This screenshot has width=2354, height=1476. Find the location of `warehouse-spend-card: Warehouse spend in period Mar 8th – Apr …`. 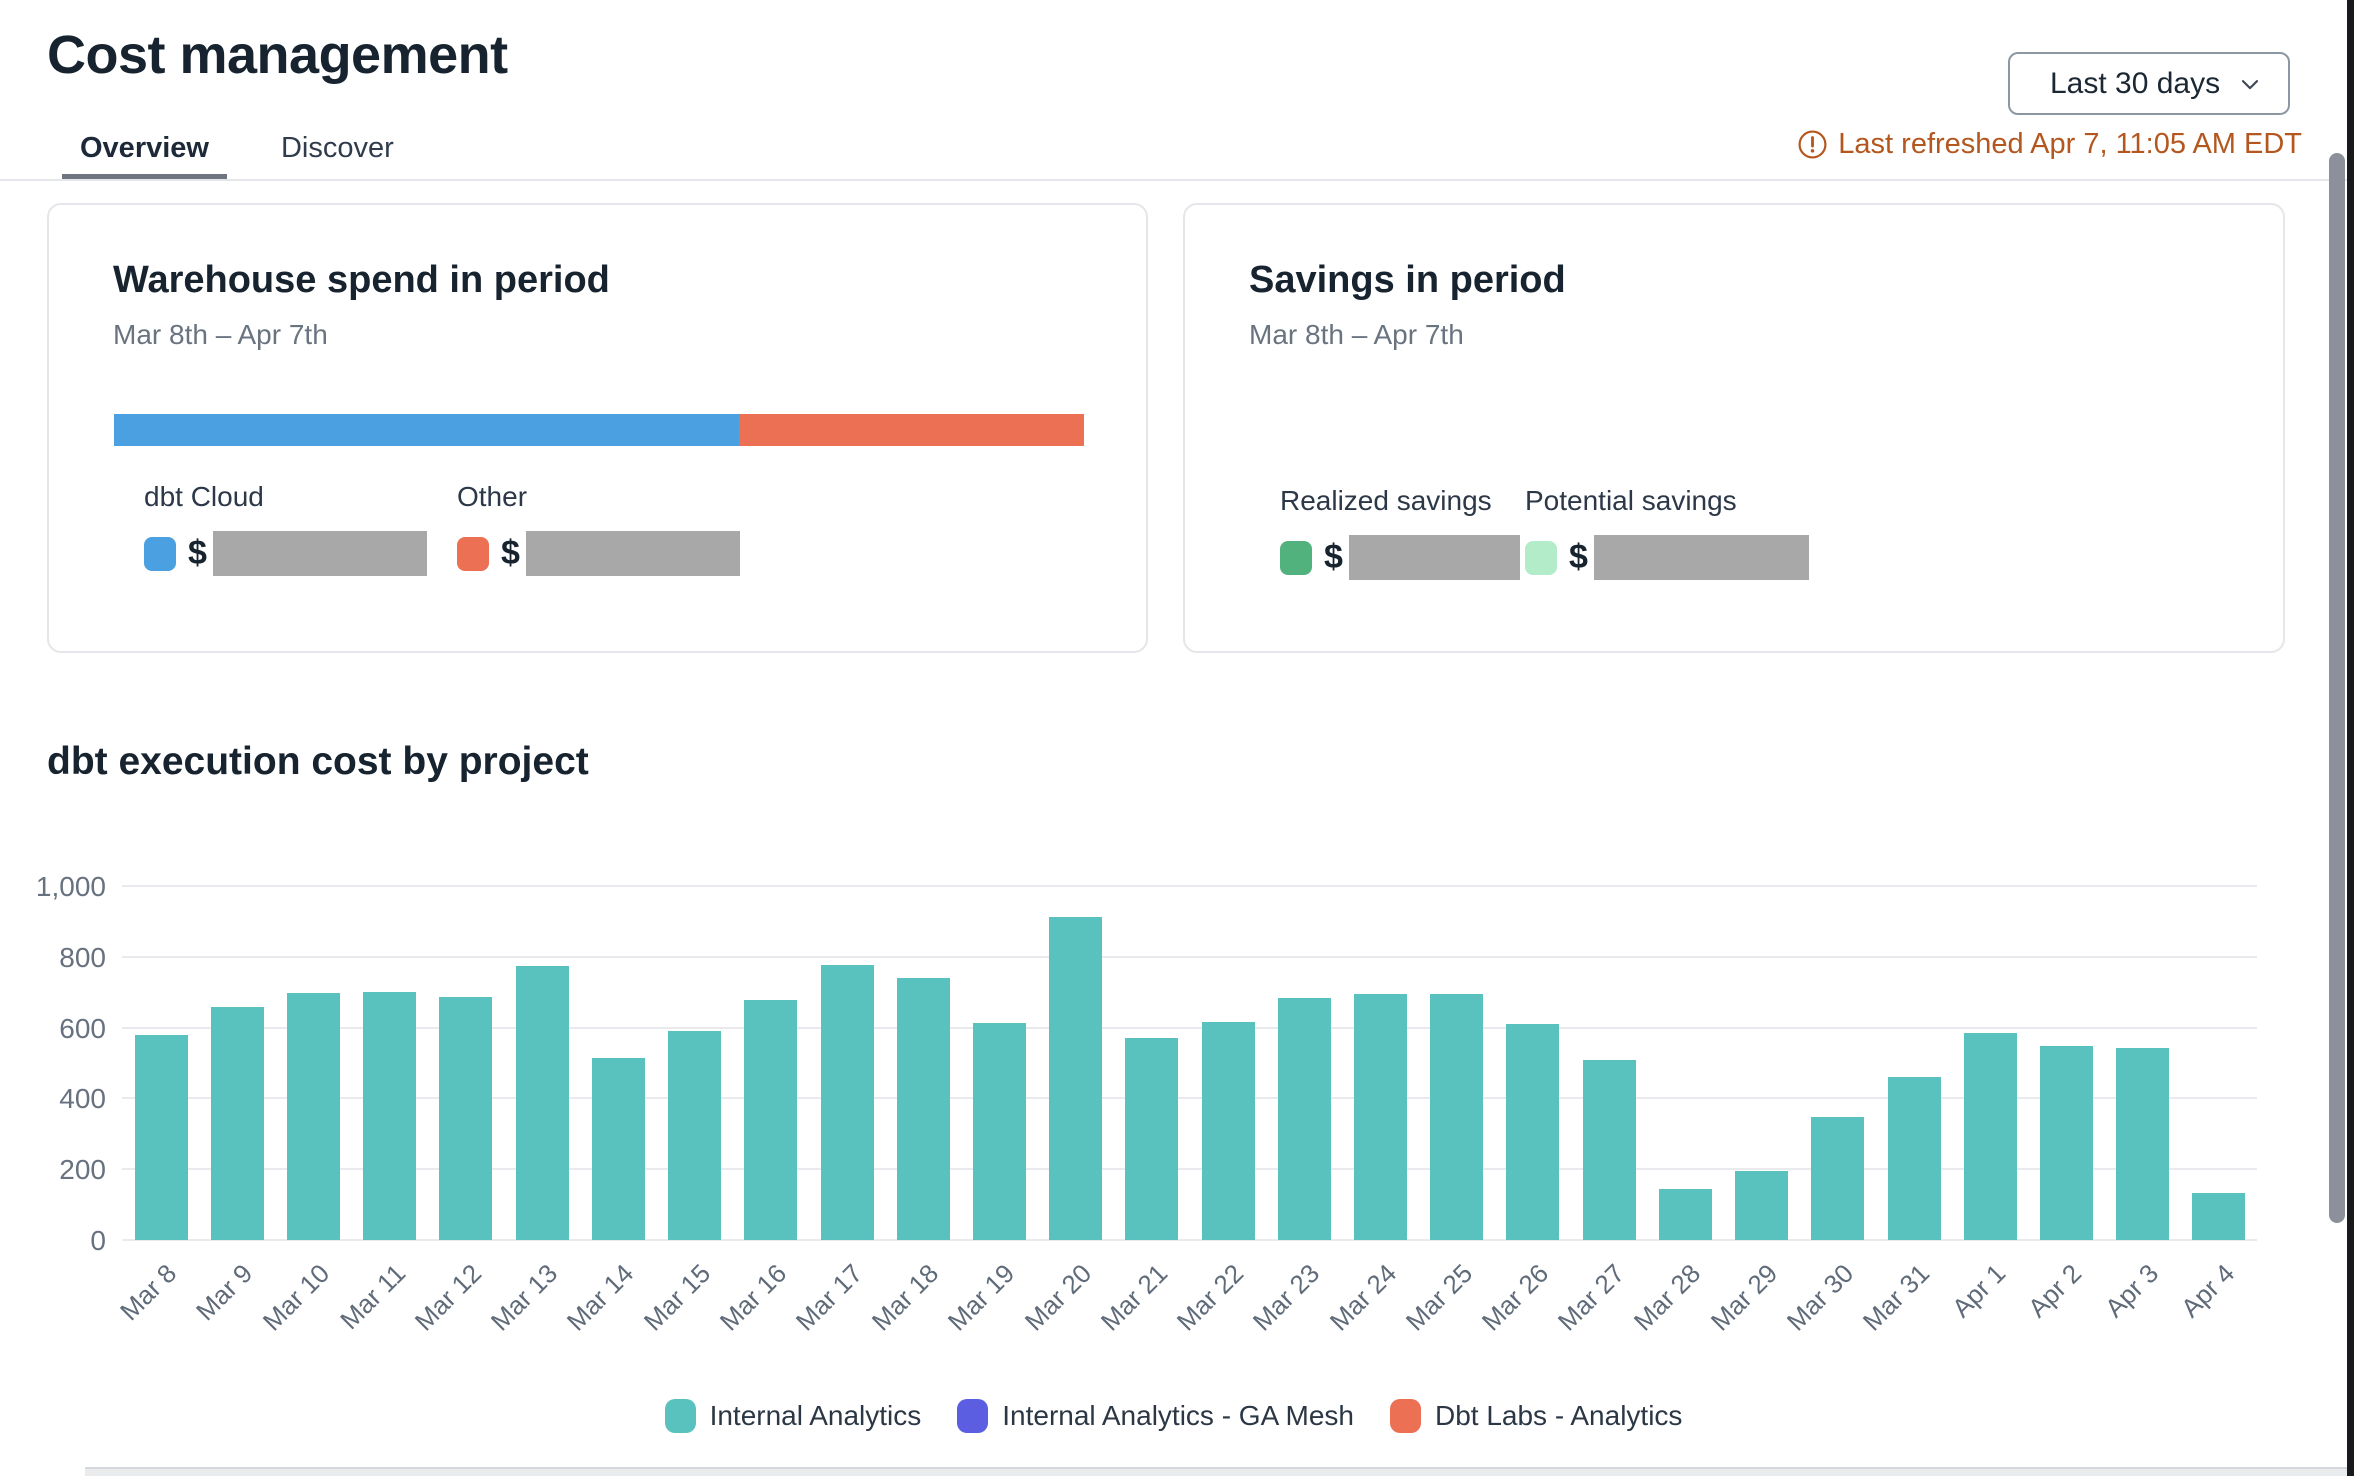

warehouse-spend-card: Warehouse spend in period Mar 8th – Apr … is located at coordinates (597, 428).